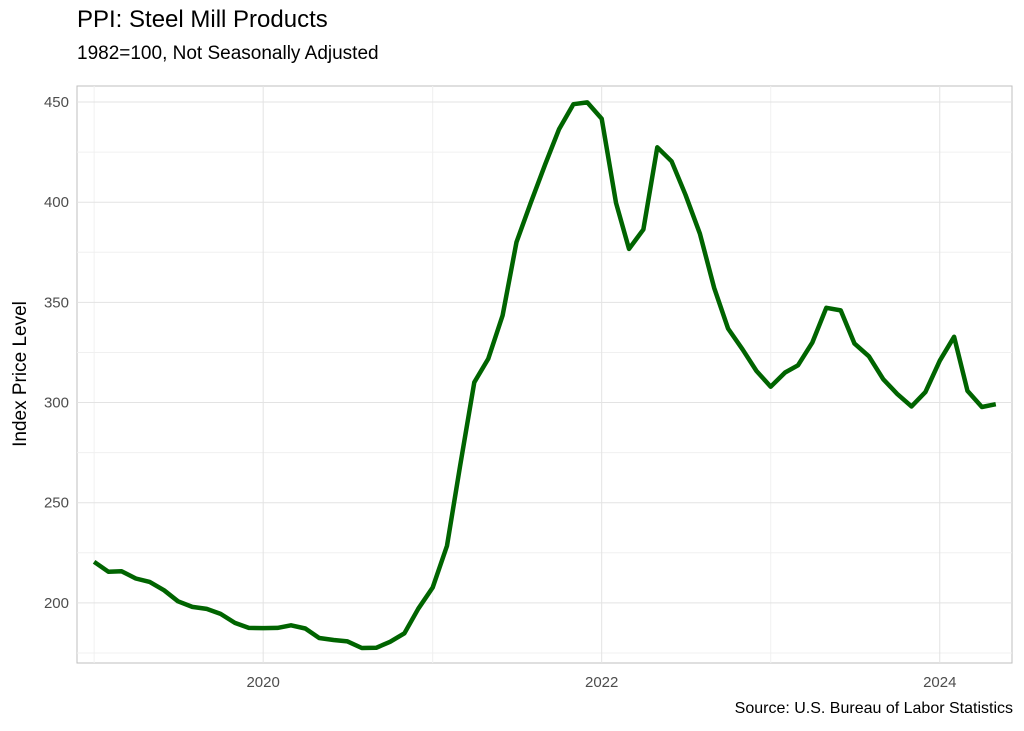 The image size is (1024, 731). Describe the element at coordinates (56, 302) in the screenshot. I see `y-tick-label: 350` at that location.